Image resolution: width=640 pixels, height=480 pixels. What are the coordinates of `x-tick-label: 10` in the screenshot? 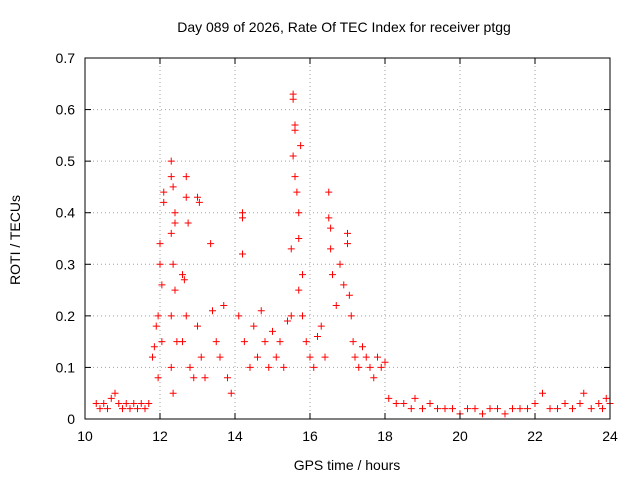 It's located at (85, 436).